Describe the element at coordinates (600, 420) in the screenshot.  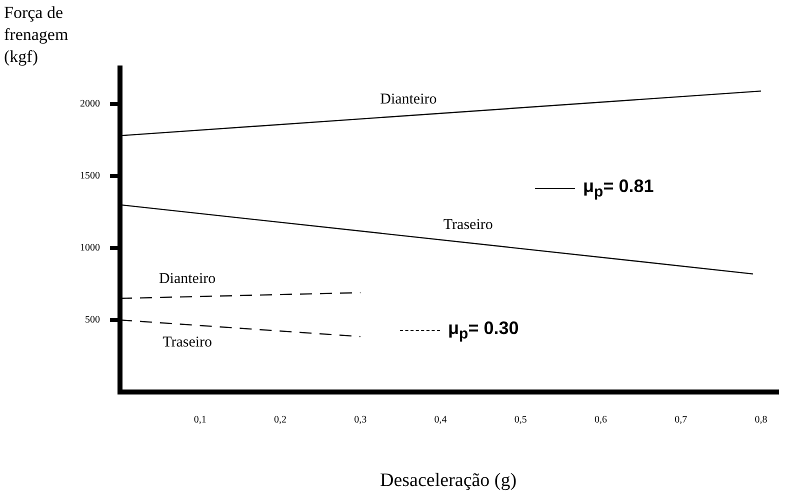
I see `x-tick-label: 0,6` at that location.